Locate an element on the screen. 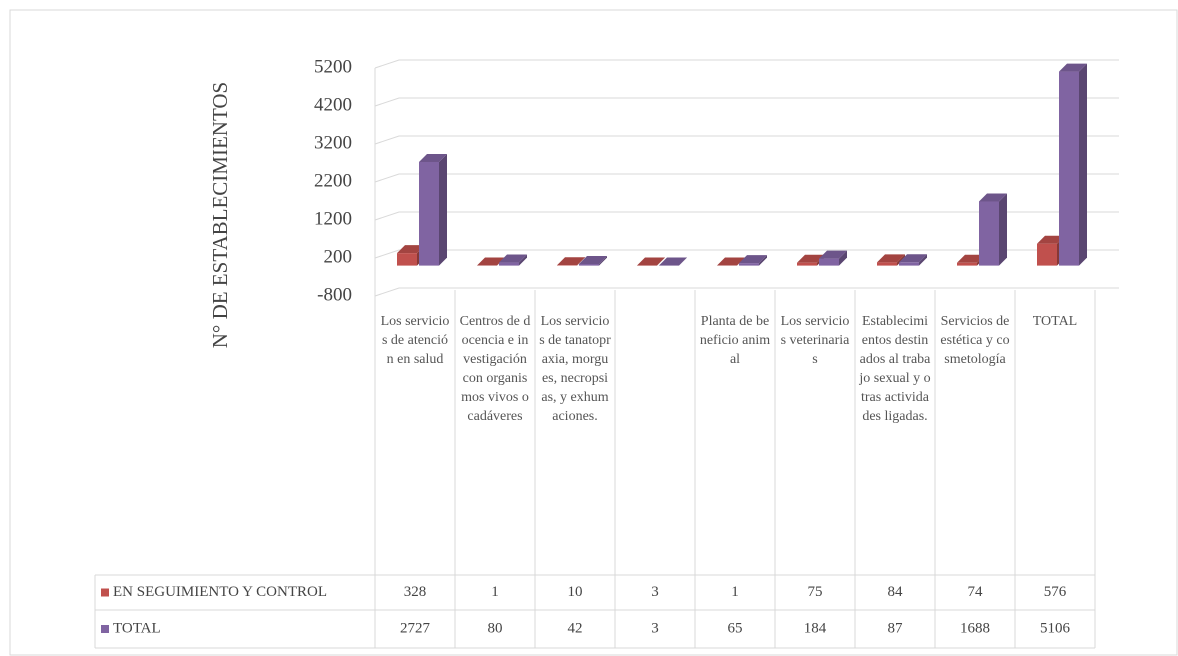 Image resolution: width=1178 pixels, height=656 pixels. legend-label: EN SEGUIMIENTO Y CONTROL is located at coordinates (220, 592).